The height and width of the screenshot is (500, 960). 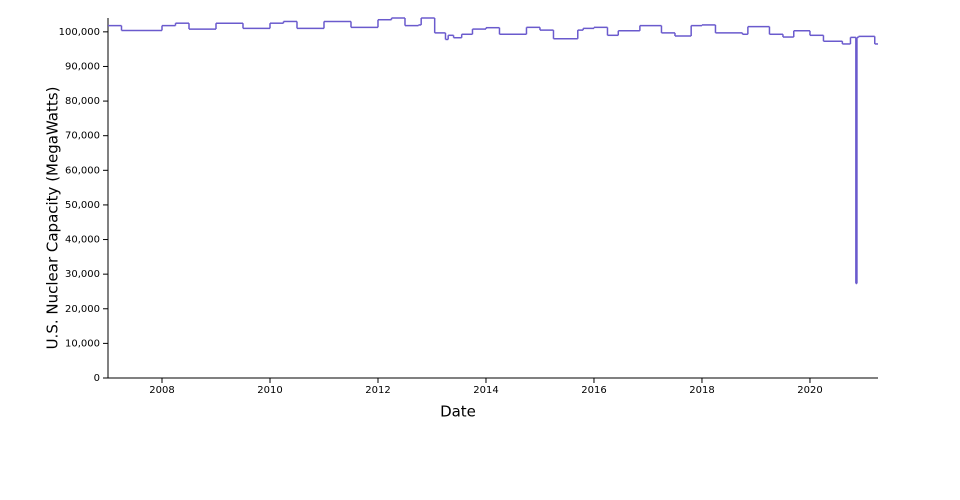 What do you see at coordinates (377, 390) in the screenshot?
I see `x-tick-label: 2012` at bounding box center [377, 390].